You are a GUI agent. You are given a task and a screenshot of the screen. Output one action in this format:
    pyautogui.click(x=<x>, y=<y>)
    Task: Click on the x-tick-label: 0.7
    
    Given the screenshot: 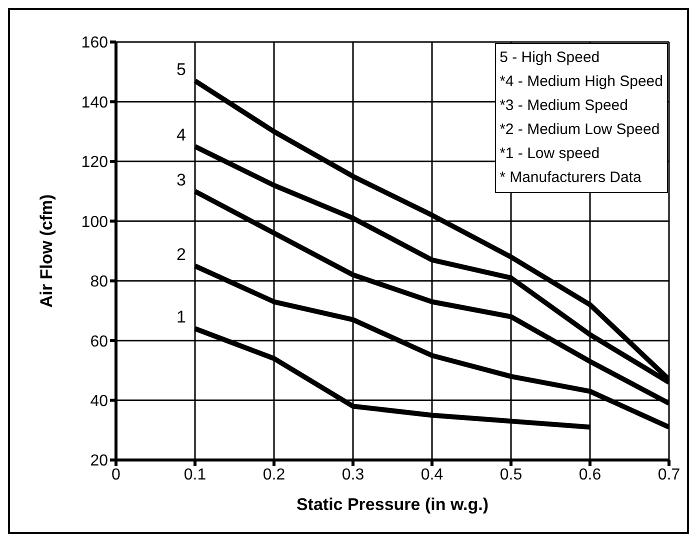 What is the action you would take?
    pyautogui.click(x=669, y=475)
    